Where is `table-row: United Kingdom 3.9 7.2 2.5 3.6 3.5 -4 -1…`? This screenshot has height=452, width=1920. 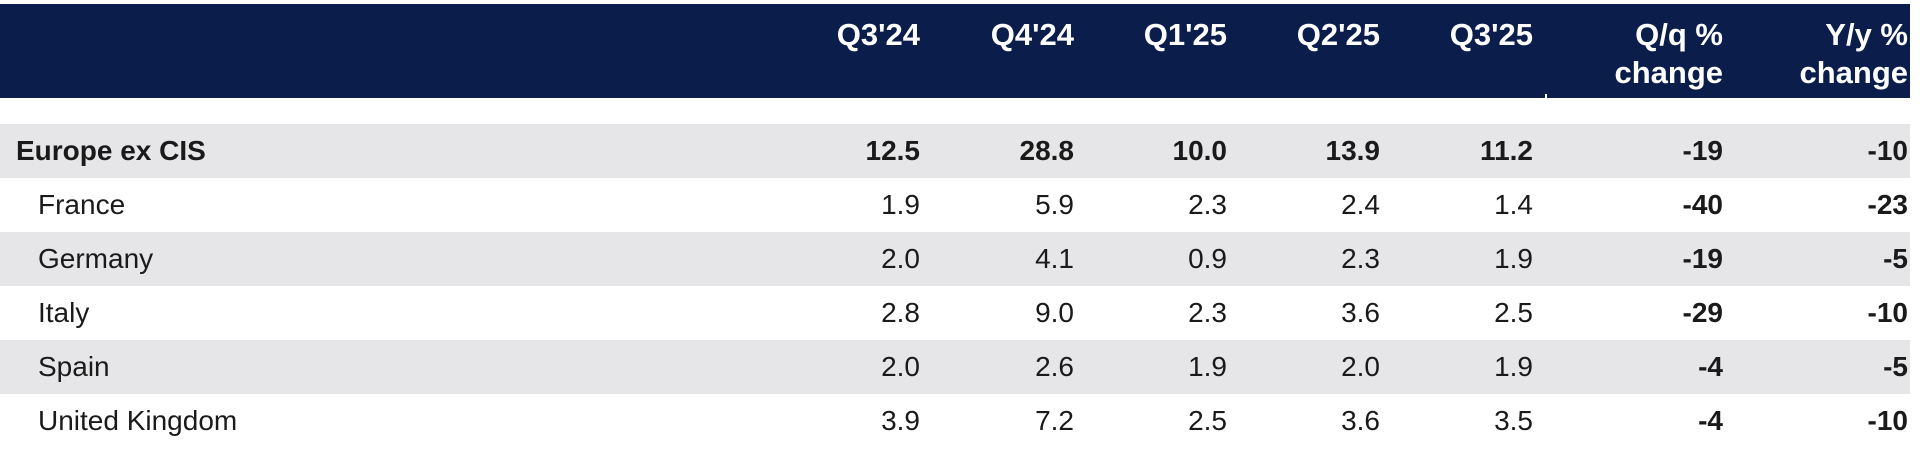
table-row: United Kingdom 3.9 7.2 2.5 3.6 3.5 -4 -1… is located at coordinates (955, 421).